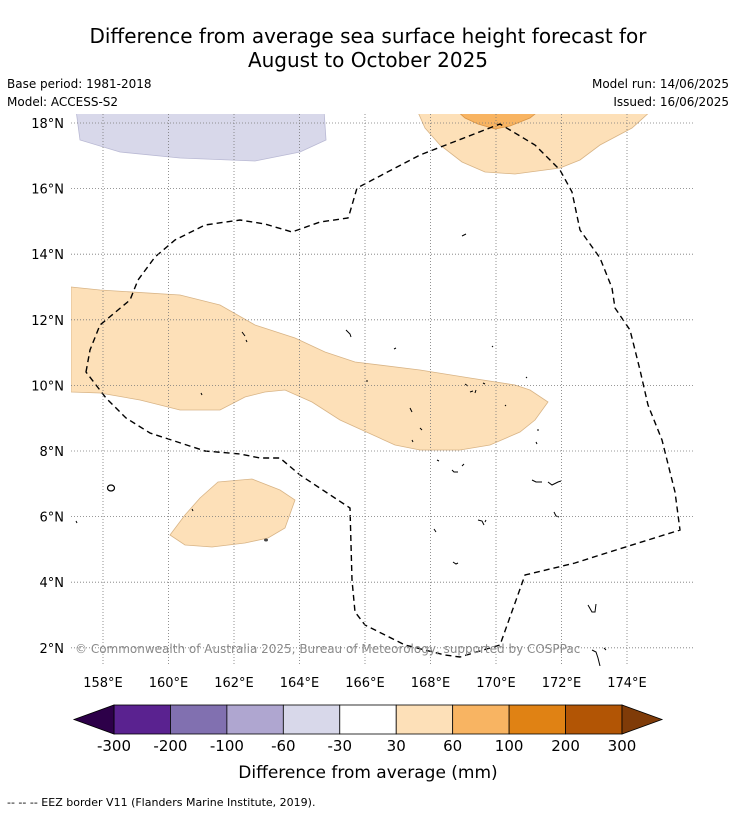 This screenshot has height=816, width=736. What do you see at coordinates (283, 746) in the screenshot?
I see `colorbar-tick-label: -60` at bounding box center [283, 746].